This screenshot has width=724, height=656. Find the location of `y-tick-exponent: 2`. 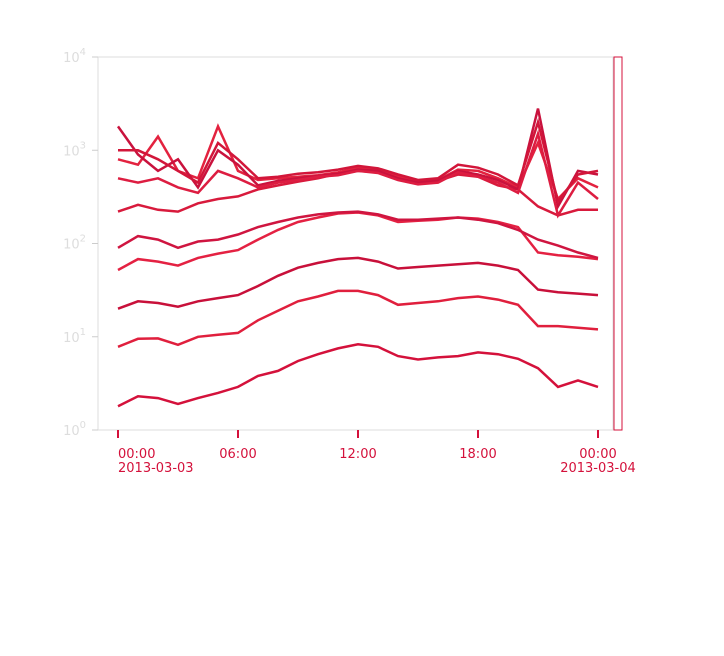

y-tick-exponent: 2 is located at coordinates (83, 239).